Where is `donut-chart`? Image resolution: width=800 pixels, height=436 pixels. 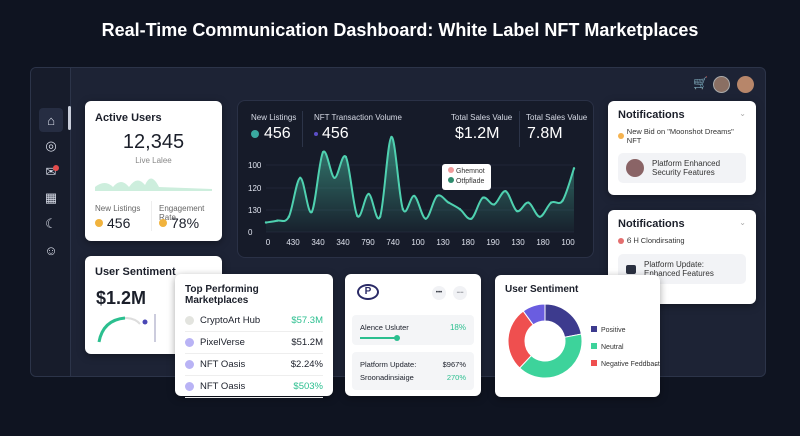 donut-chart is located at coordinates (545, 341).